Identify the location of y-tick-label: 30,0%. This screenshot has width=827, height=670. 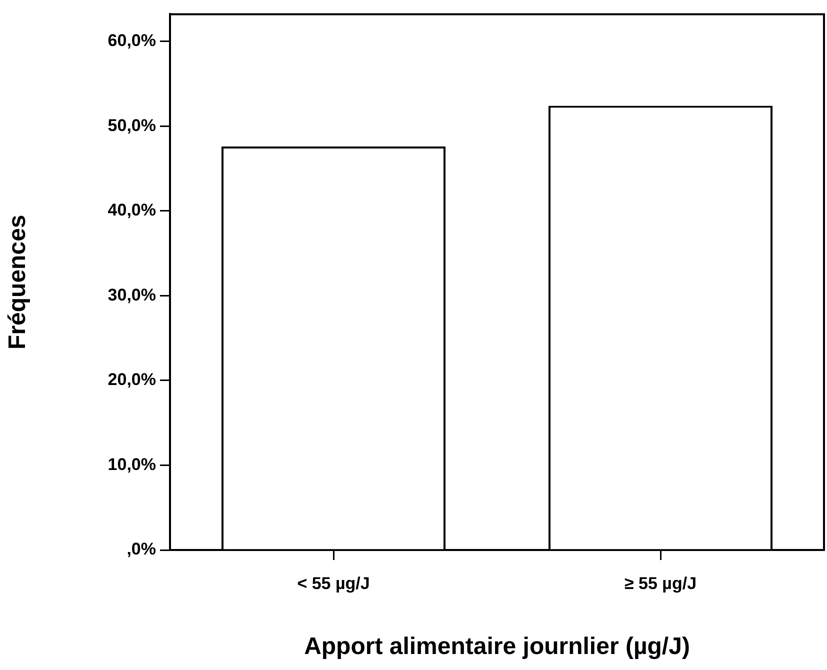
(132, 294).